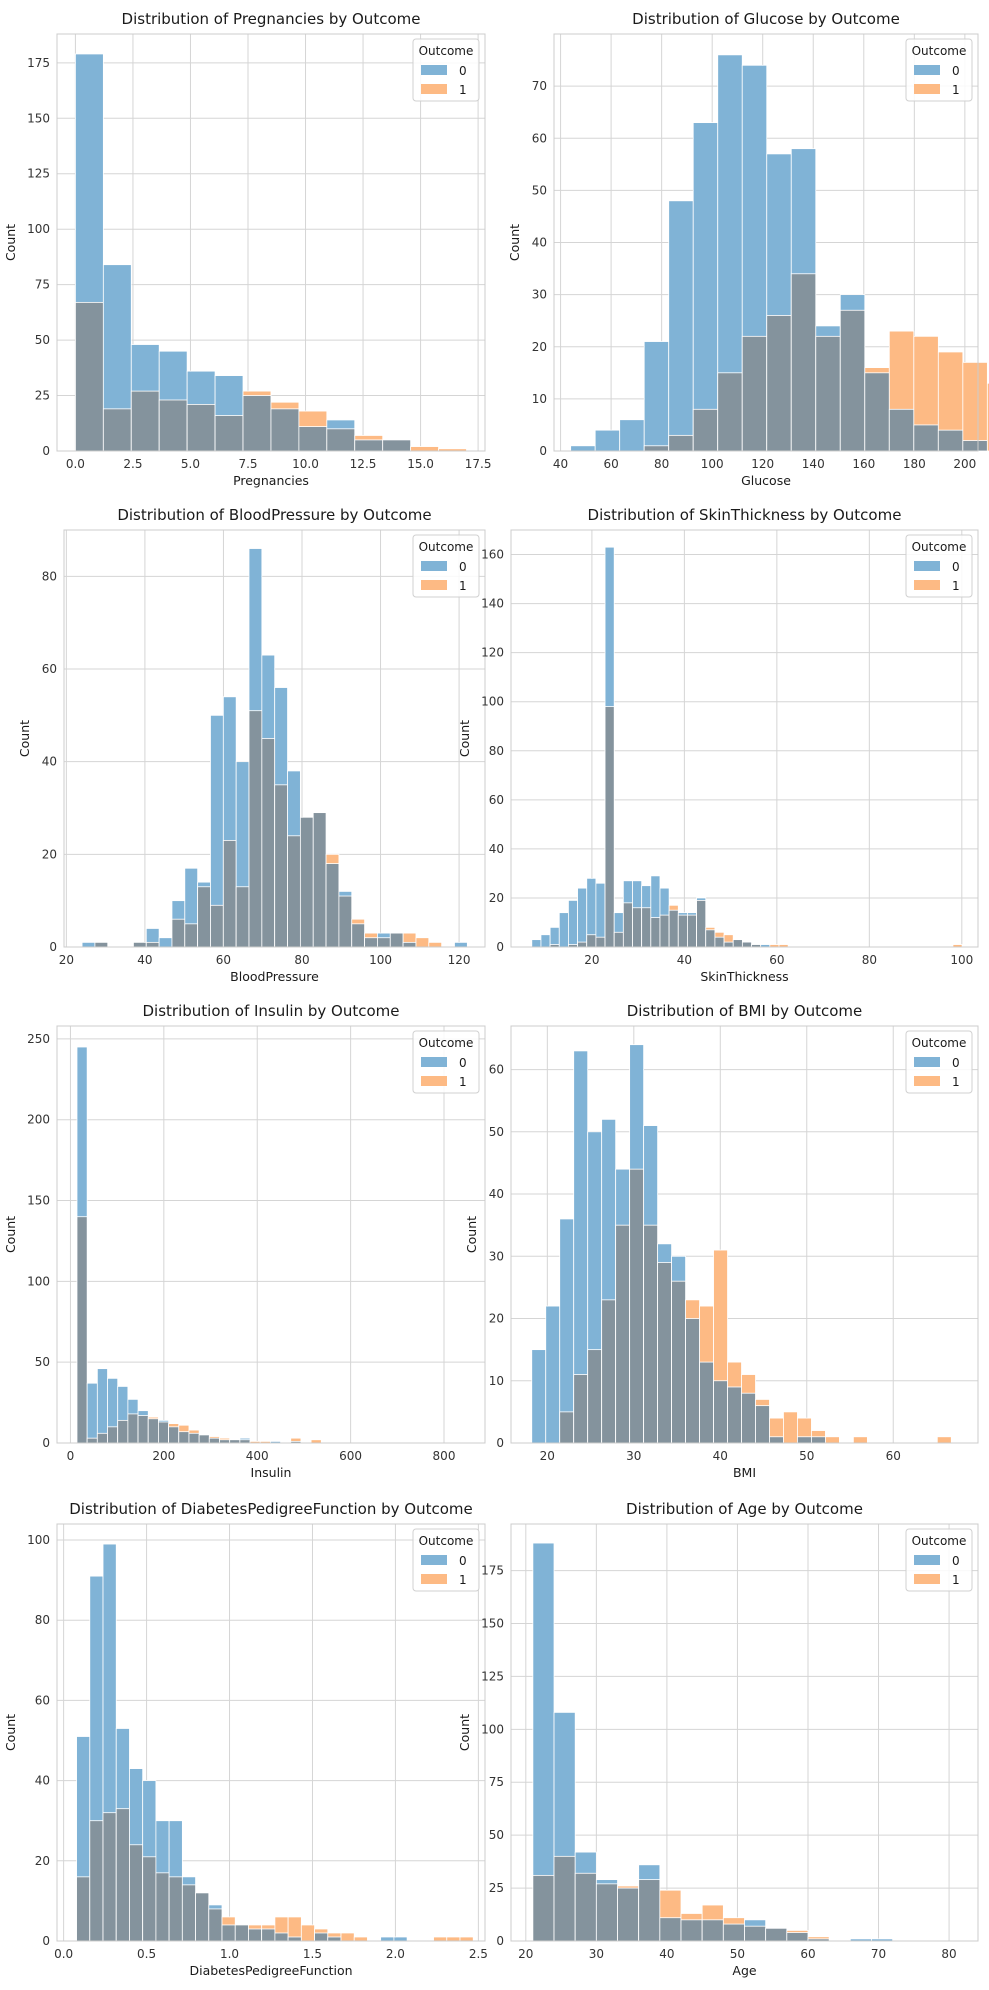 The image size is (989, 1990). Describe the element at coordinates (446, 1062) in the screenshot. I see `legend: Outcome 0 1` at that location.